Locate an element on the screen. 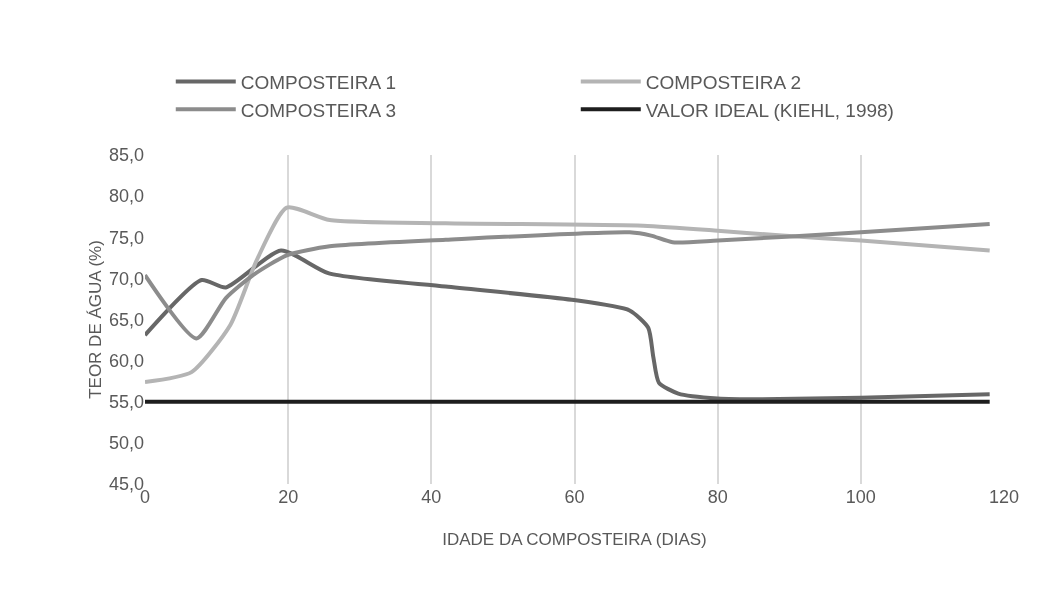  legend-label: COMPOSTEIRA 1 is located at coordinates (318, 82).